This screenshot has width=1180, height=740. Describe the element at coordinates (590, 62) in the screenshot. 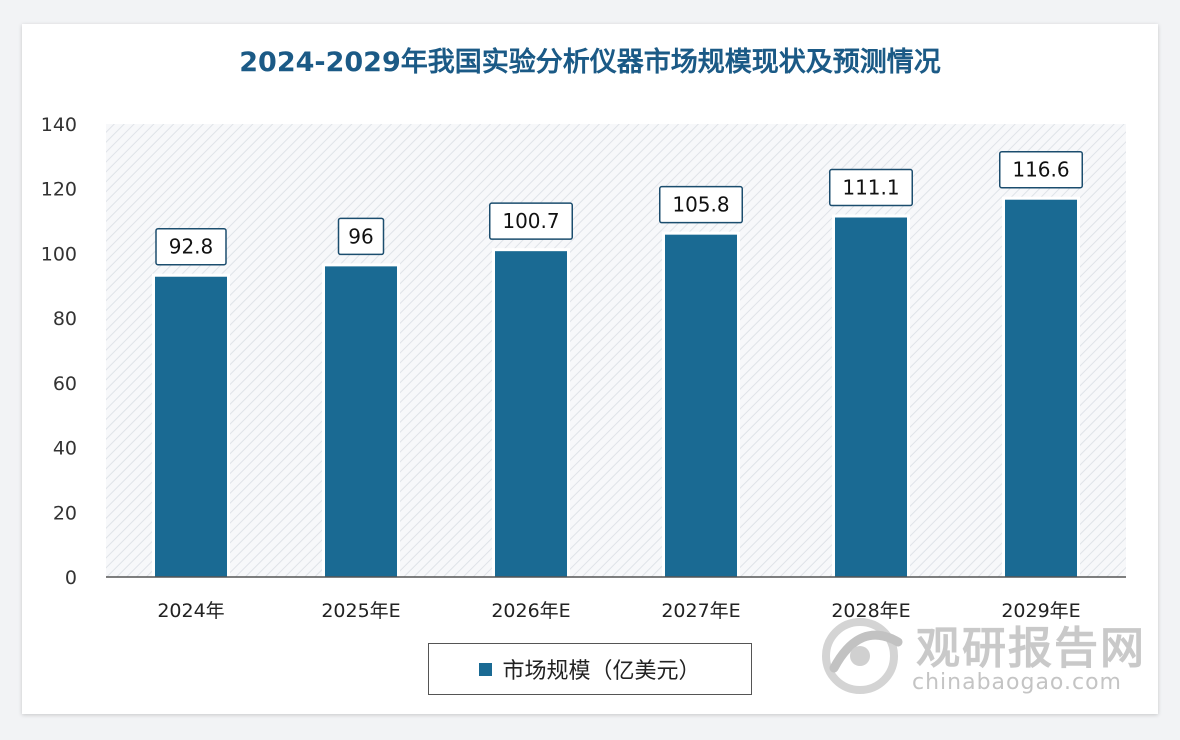

I see `chart-title: 2024-2029年我国实验分析仪器市场规模现状及预测情况` at that location.